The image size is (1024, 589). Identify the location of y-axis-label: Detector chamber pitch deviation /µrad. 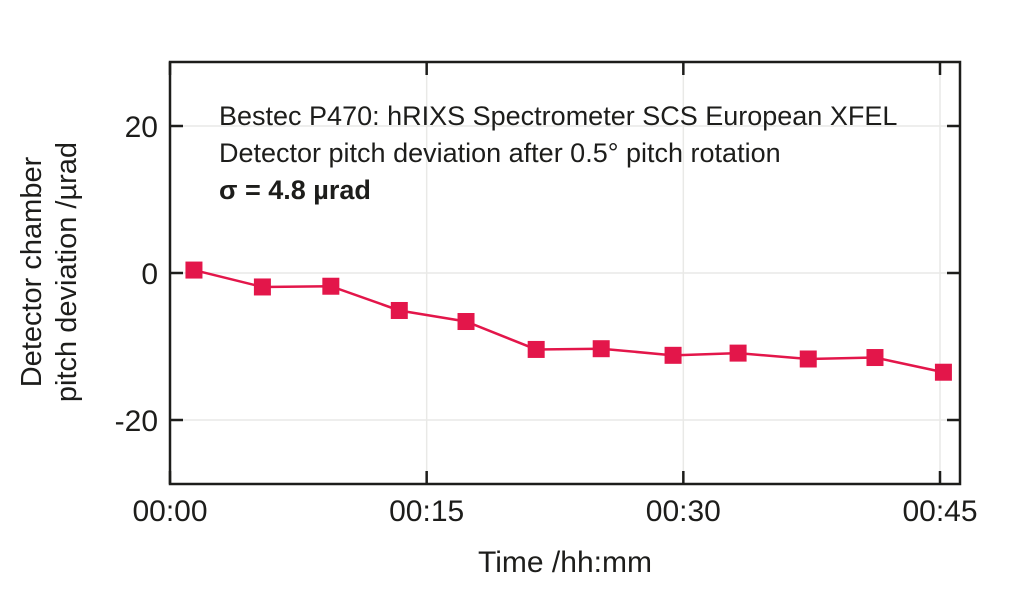
(50, 272).